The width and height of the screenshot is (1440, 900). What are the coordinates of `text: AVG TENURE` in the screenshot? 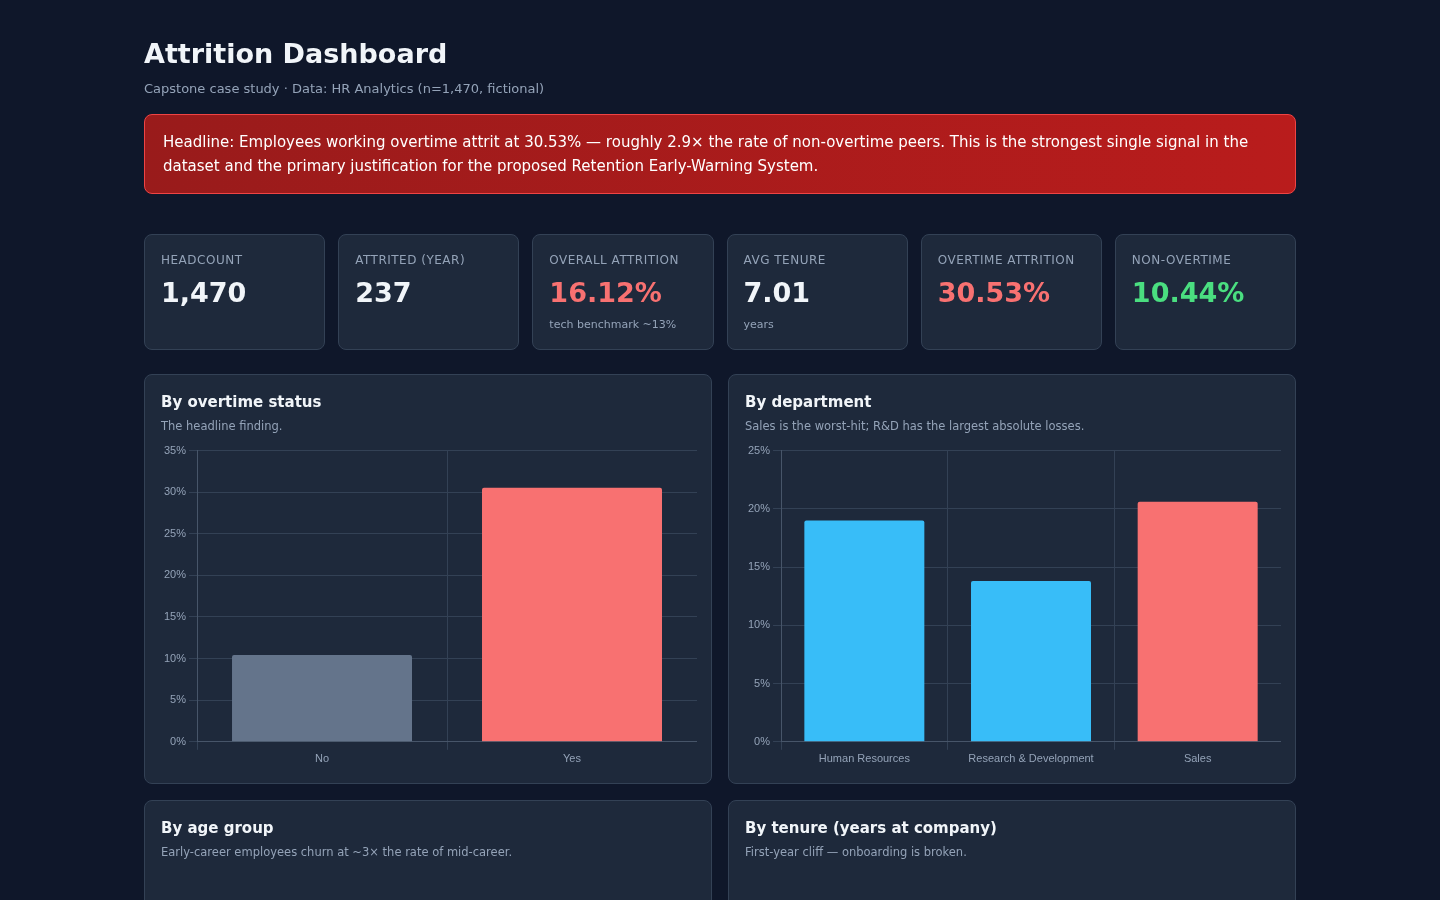 It's located at (785, 260).